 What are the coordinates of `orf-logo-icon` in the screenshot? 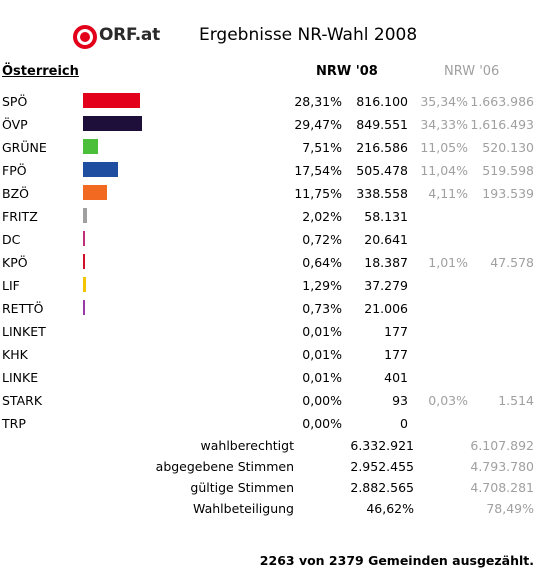 It's located at (85, 37).